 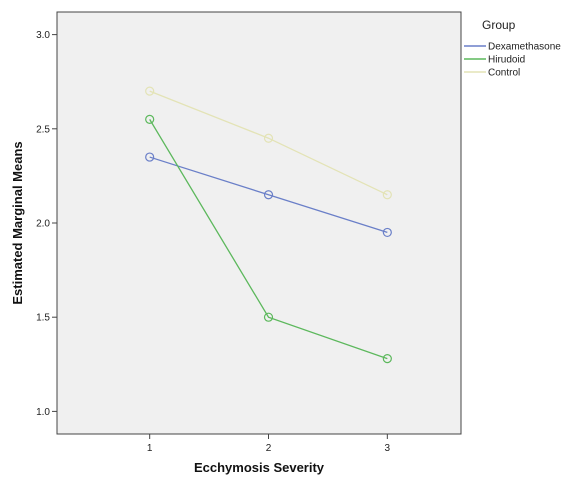 What do you see at coordinates (504, 73) in the screenshot?
I see `legend-label: Control` at bounding box center [504, 73].